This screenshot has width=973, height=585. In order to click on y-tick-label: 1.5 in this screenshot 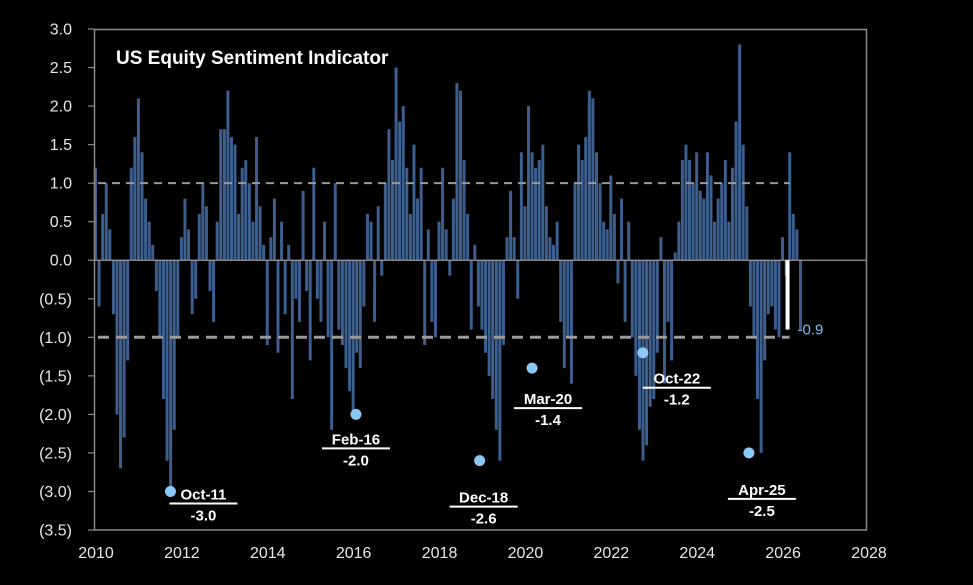, I will do `click(61, 145)`.